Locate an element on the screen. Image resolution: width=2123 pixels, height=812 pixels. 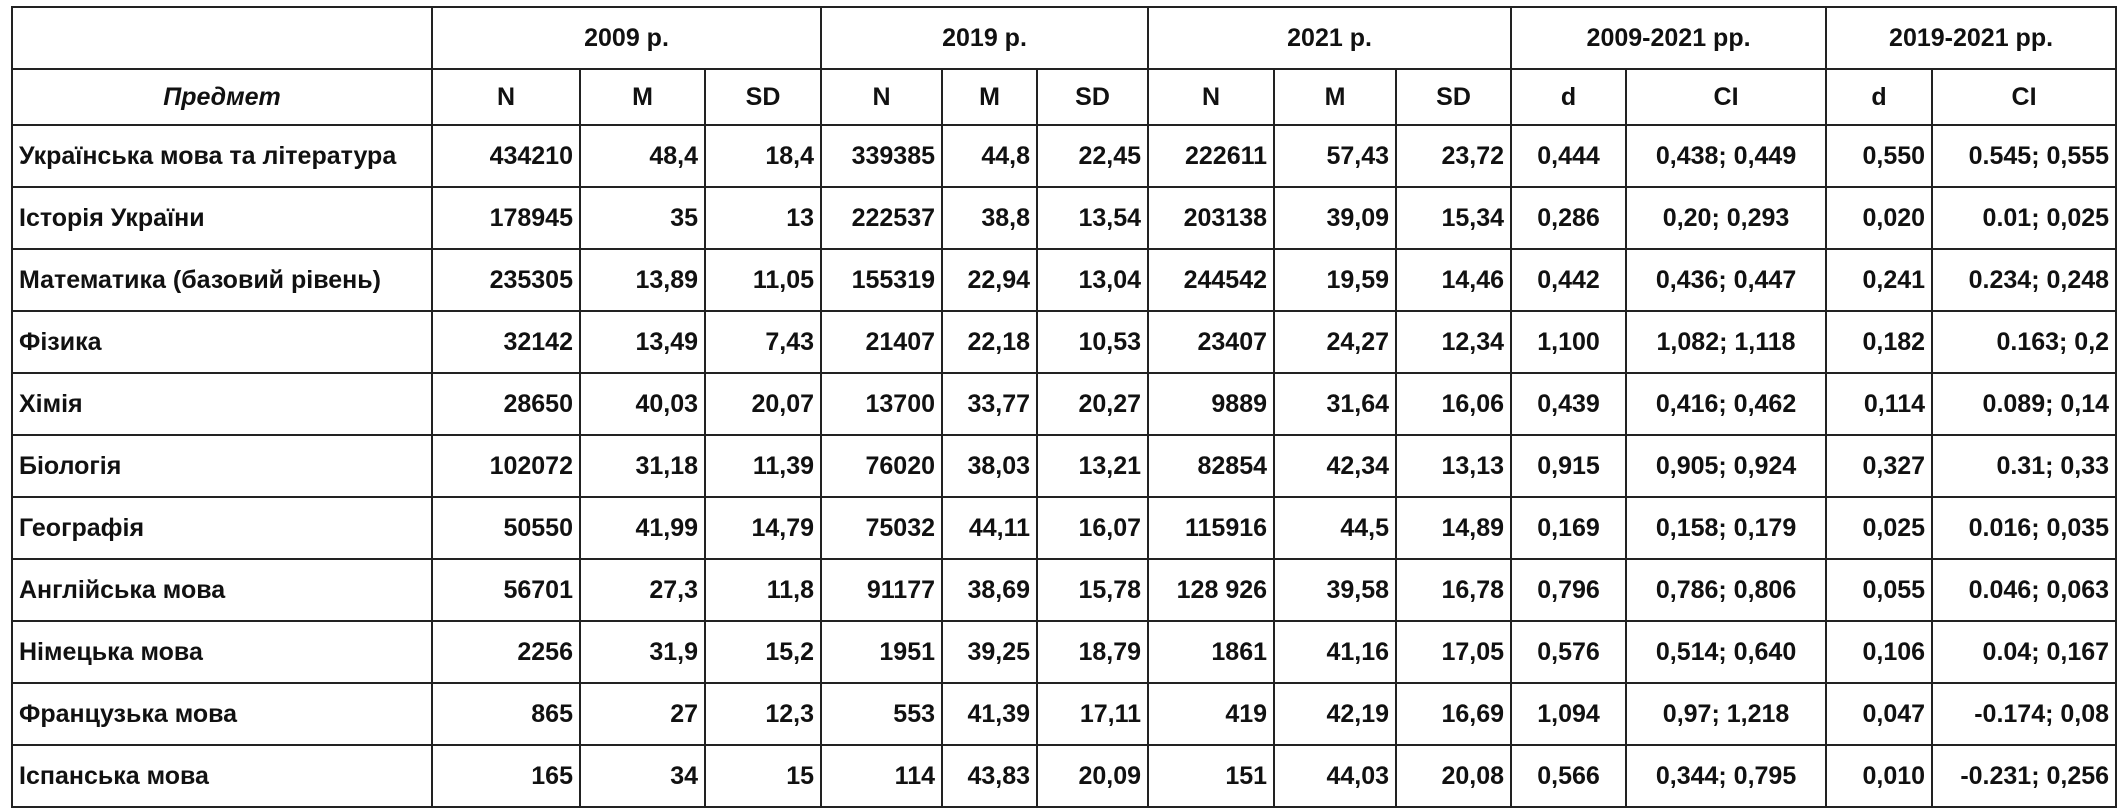
value-cell: 28650 is located at coordinates (506, 404).